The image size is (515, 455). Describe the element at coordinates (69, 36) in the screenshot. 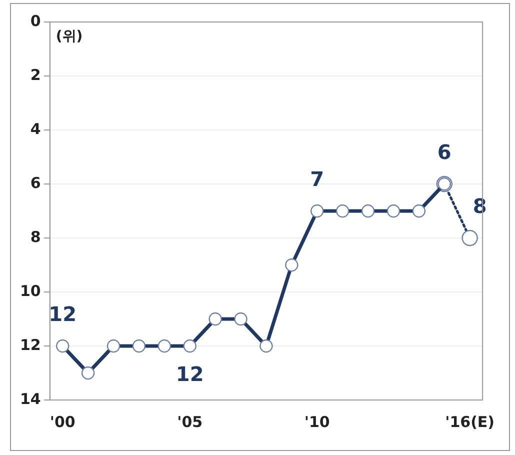

I see `y-axis-title: (위)` at that location.